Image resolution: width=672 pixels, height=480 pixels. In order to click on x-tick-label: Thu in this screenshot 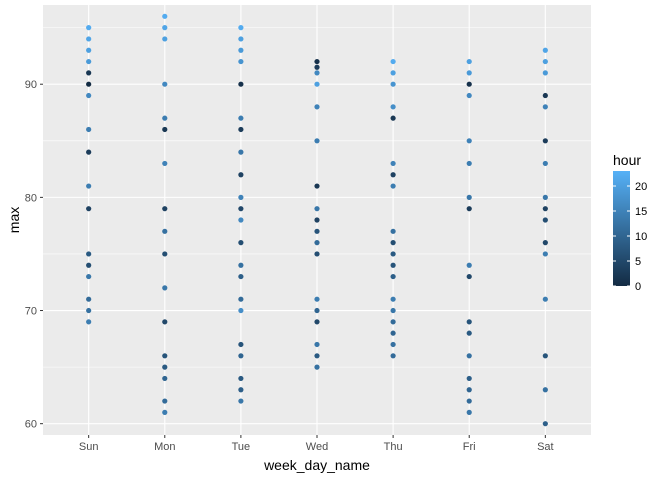, I will do `click(393, 447)`.